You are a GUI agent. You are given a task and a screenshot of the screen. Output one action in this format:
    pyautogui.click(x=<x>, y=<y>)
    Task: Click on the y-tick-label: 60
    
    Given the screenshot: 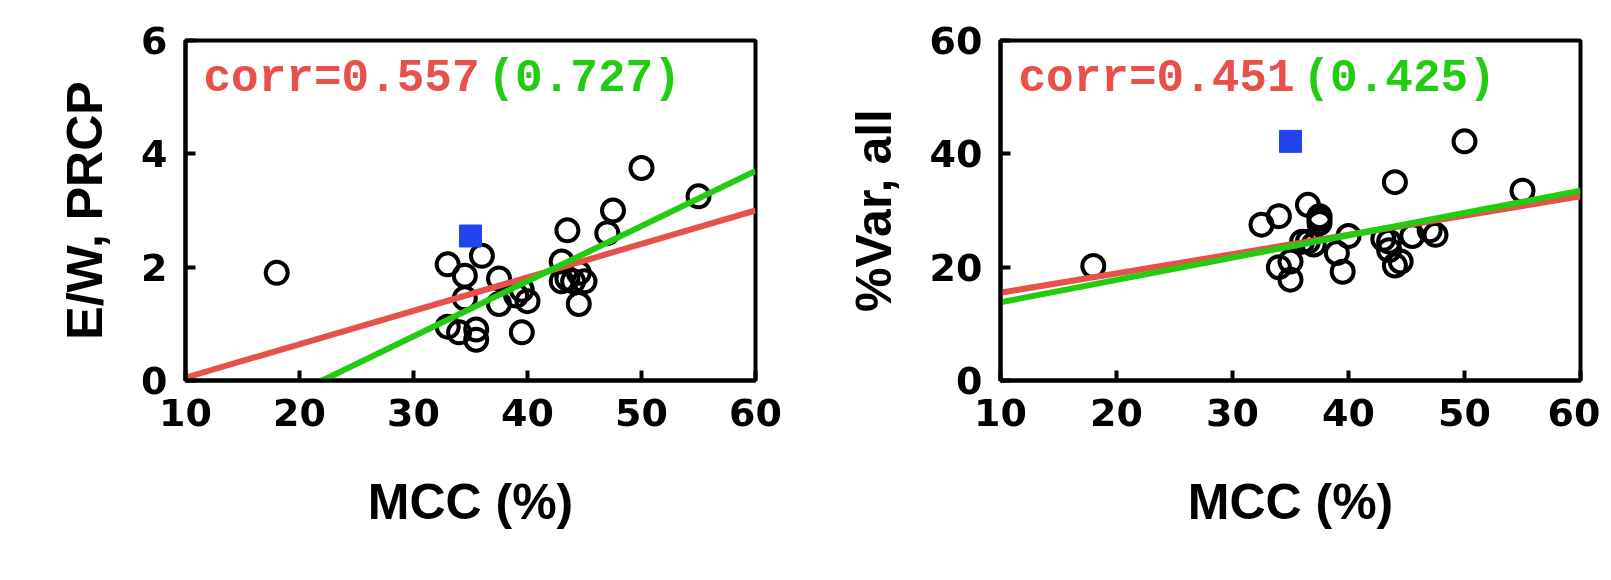 What is the action you would take?
    pyautogui.click(x=956, y=41)
    